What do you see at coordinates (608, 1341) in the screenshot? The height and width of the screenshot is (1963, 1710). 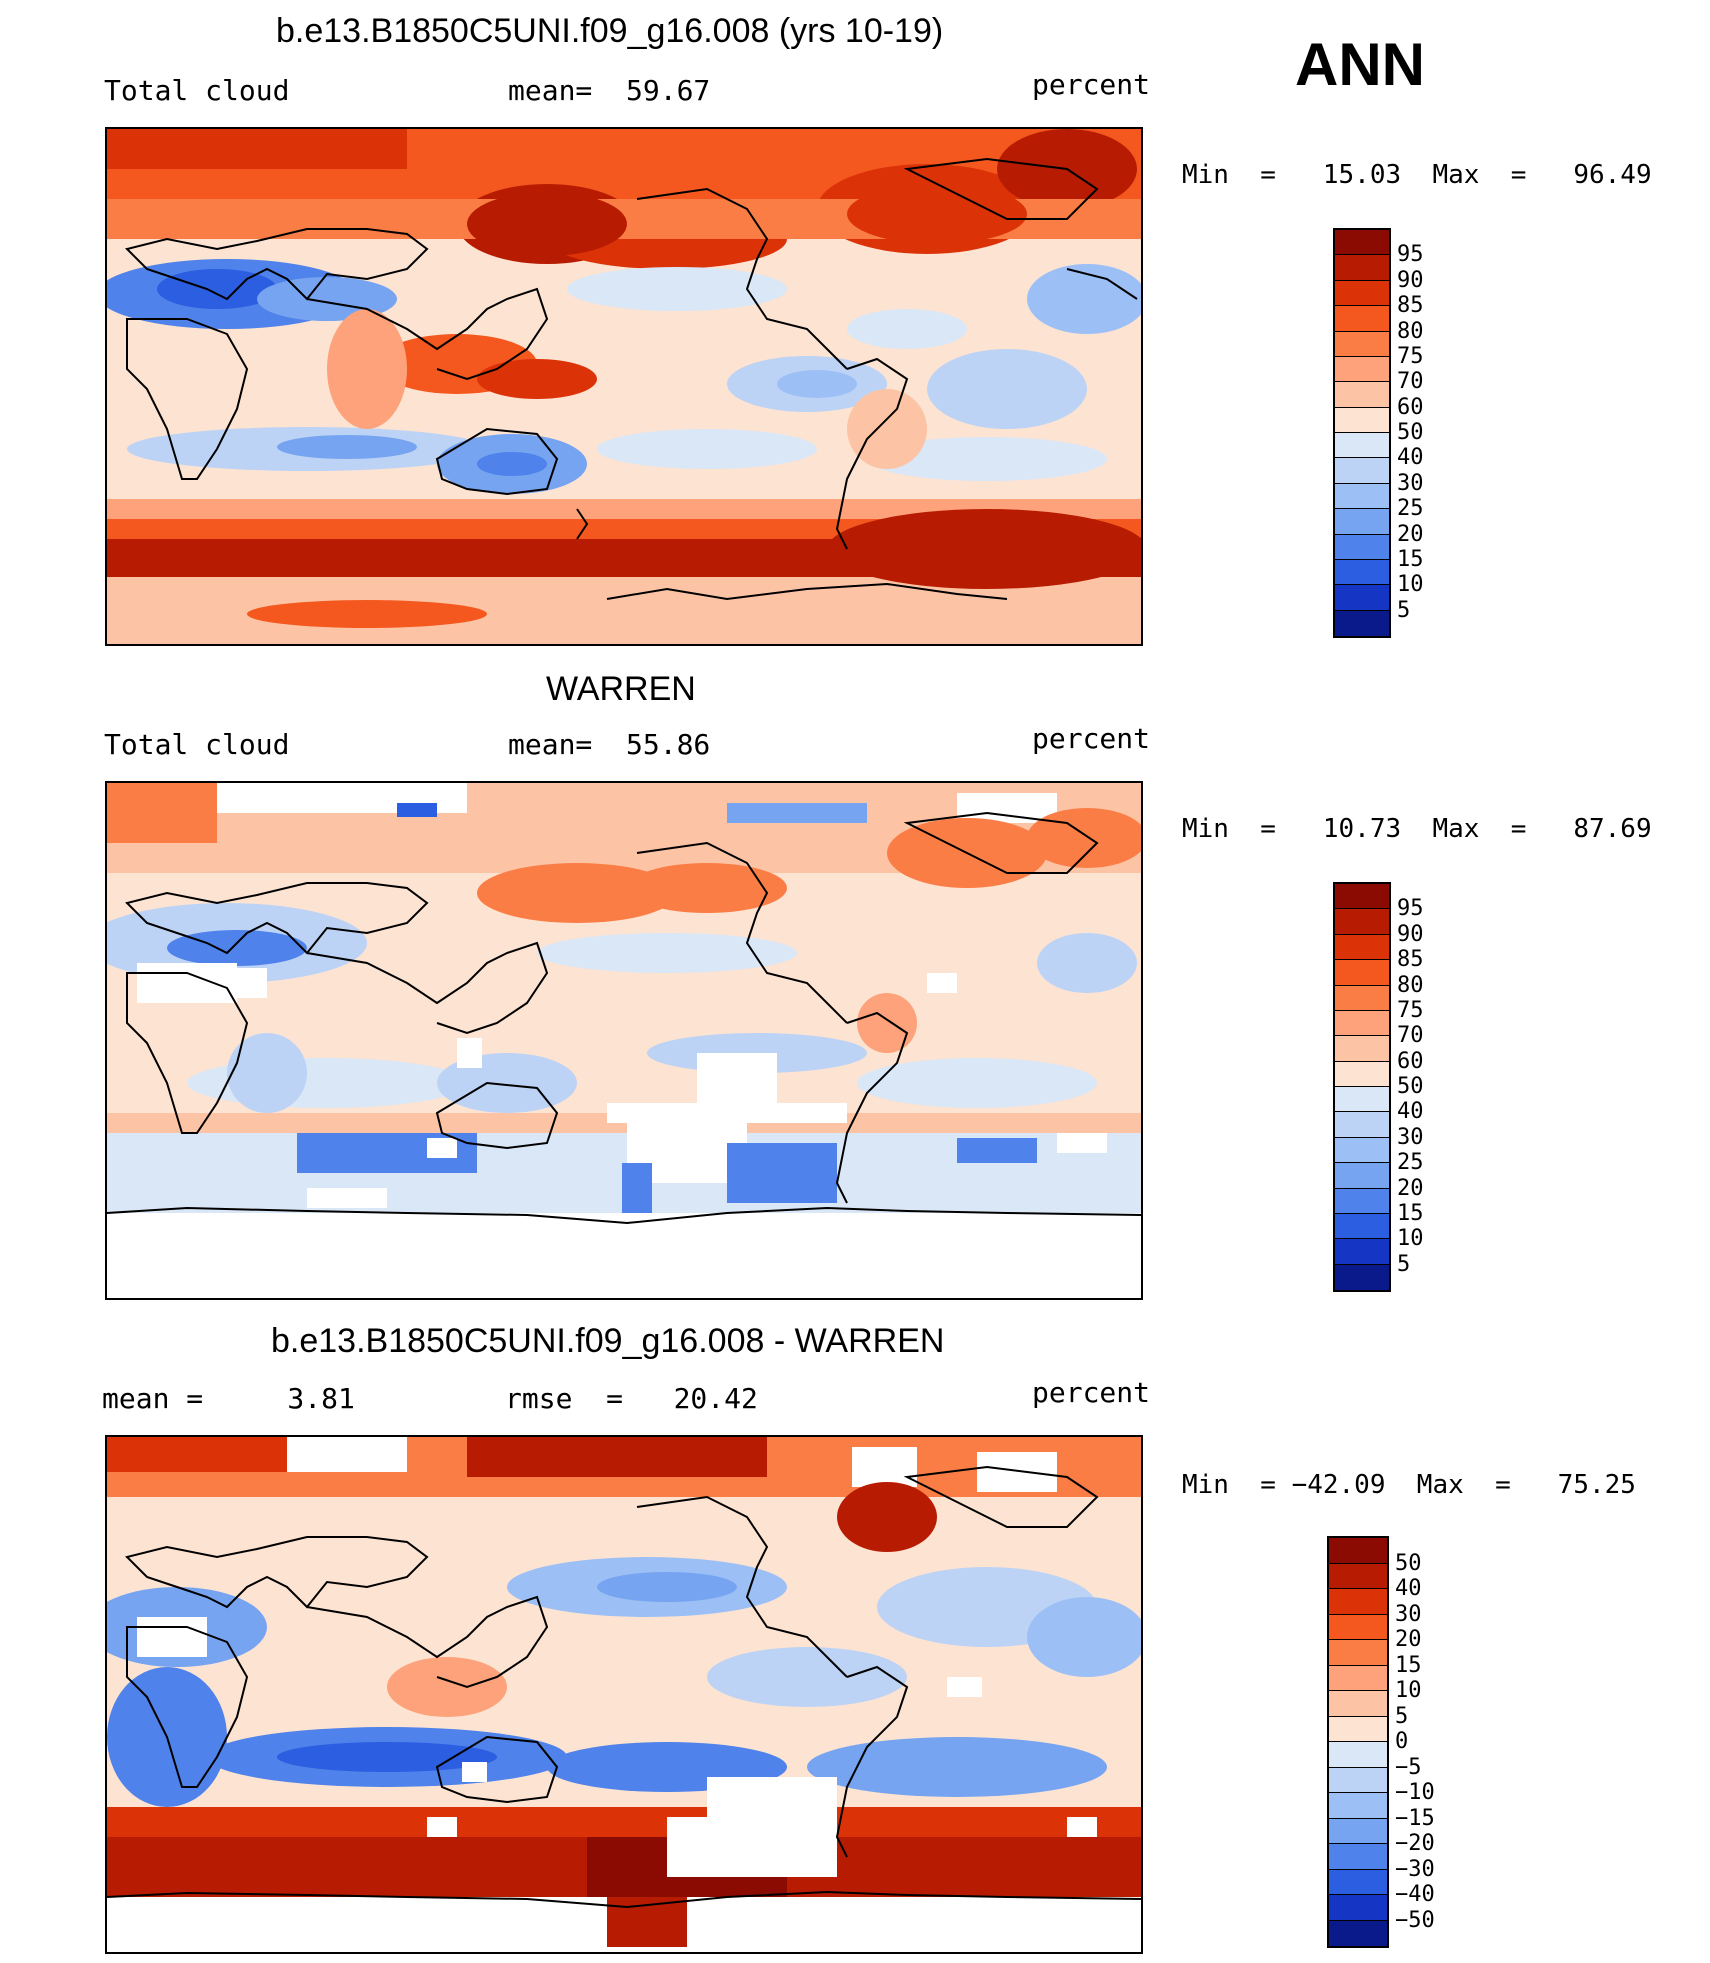 I see `panel-3-title: b.e13.B1850C5UNI.f09_g16.008 - WARREN` at bounding box center [608, 1341].